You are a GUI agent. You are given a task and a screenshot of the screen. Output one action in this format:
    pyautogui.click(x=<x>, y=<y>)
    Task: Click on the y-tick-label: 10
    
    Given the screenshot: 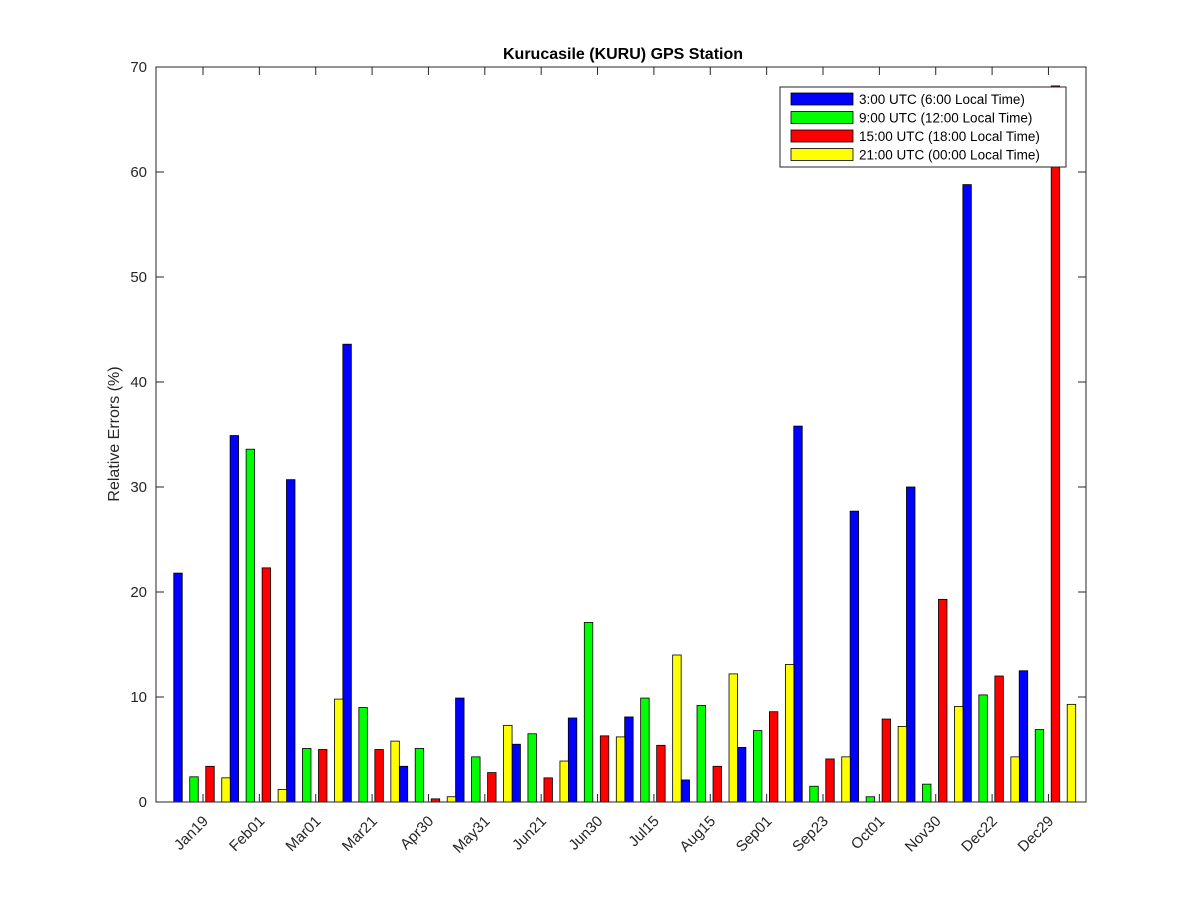 What is the action you would take?
    pyautogui.click(x=138, y=697)
    